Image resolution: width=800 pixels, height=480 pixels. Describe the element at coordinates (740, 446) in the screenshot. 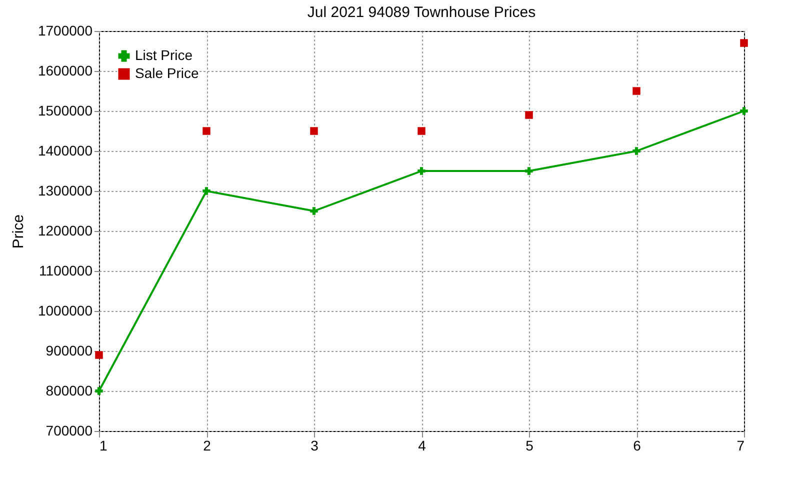

I see `x-tick-label: 7` at that location.